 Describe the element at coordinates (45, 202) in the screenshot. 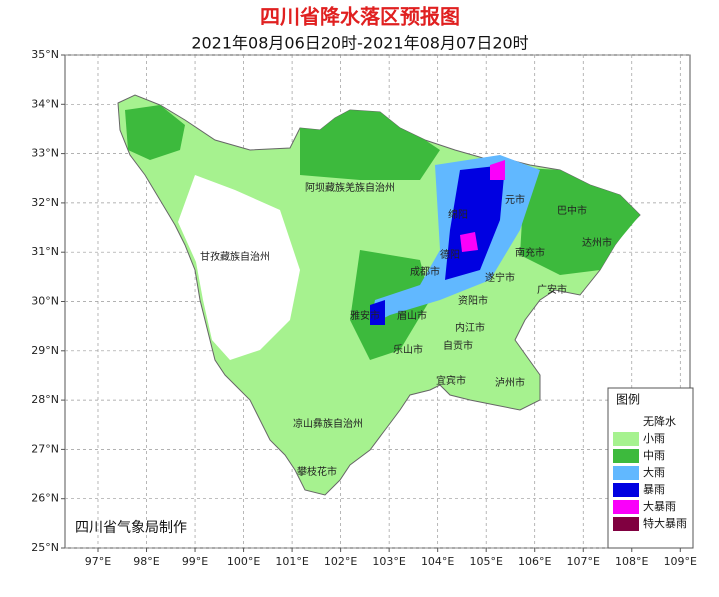

I see `lat-tick-label: 32°N` at that location.